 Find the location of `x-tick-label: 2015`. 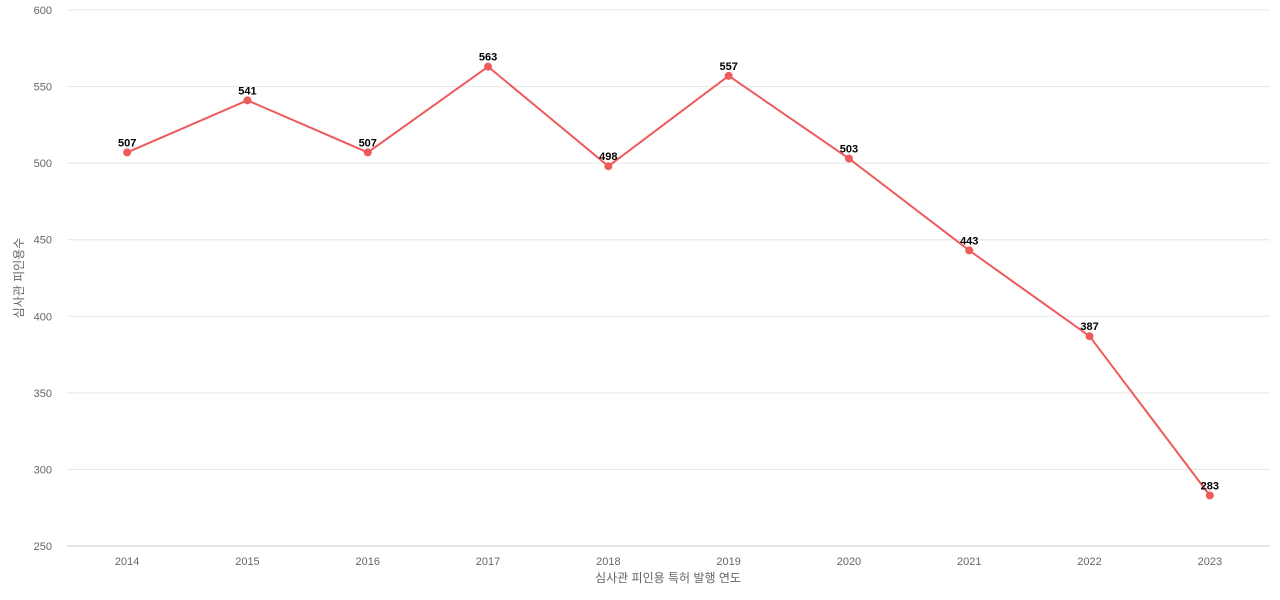

x-tick-label: 2015 is located at coordinates (247, 562).